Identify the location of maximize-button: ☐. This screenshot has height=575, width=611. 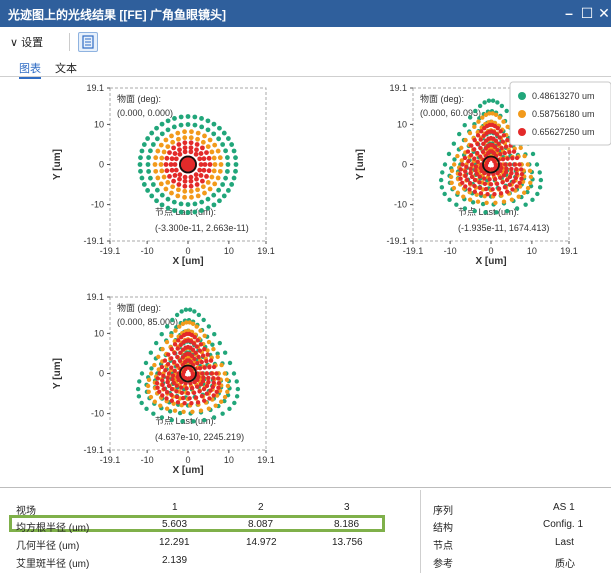
(587, 13).